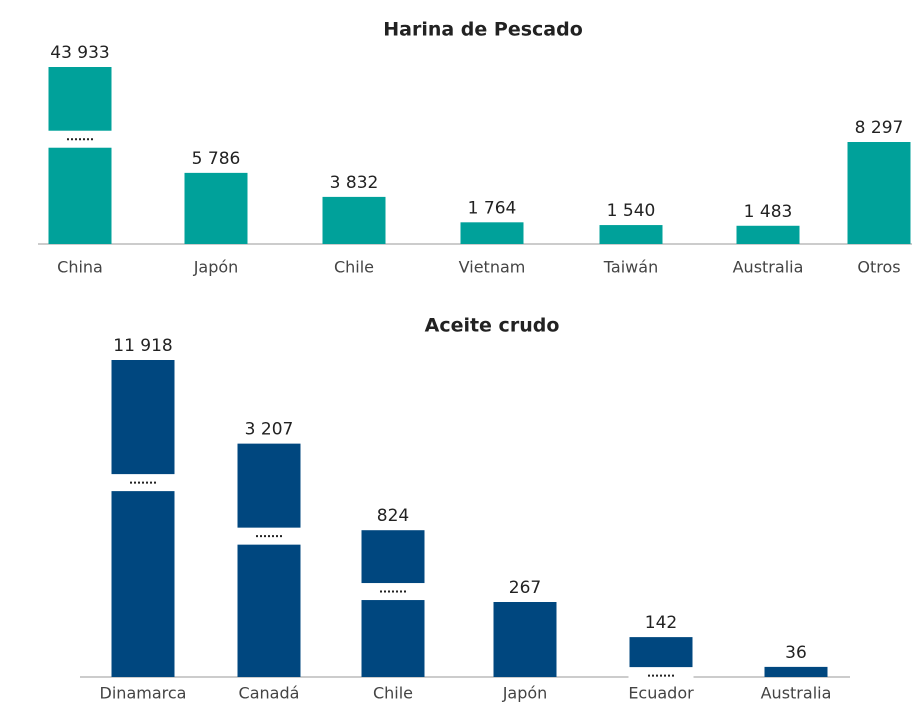 This screenshot has width=912, height=702. Describe the element at coordinates (879, 128) in the screenshot. I see `value-label: 8 297` at that location.